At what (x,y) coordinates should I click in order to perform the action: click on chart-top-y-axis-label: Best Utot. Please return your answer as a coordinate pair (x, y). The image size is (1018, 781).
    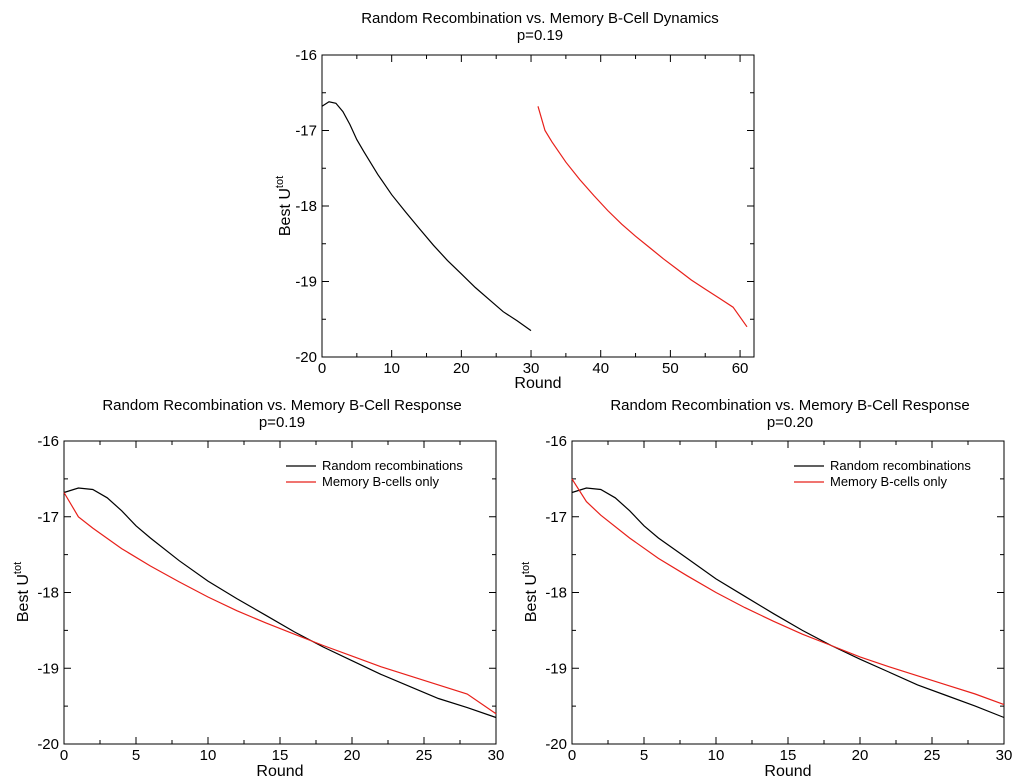
    Looking at the image, I should click on (284, 206).